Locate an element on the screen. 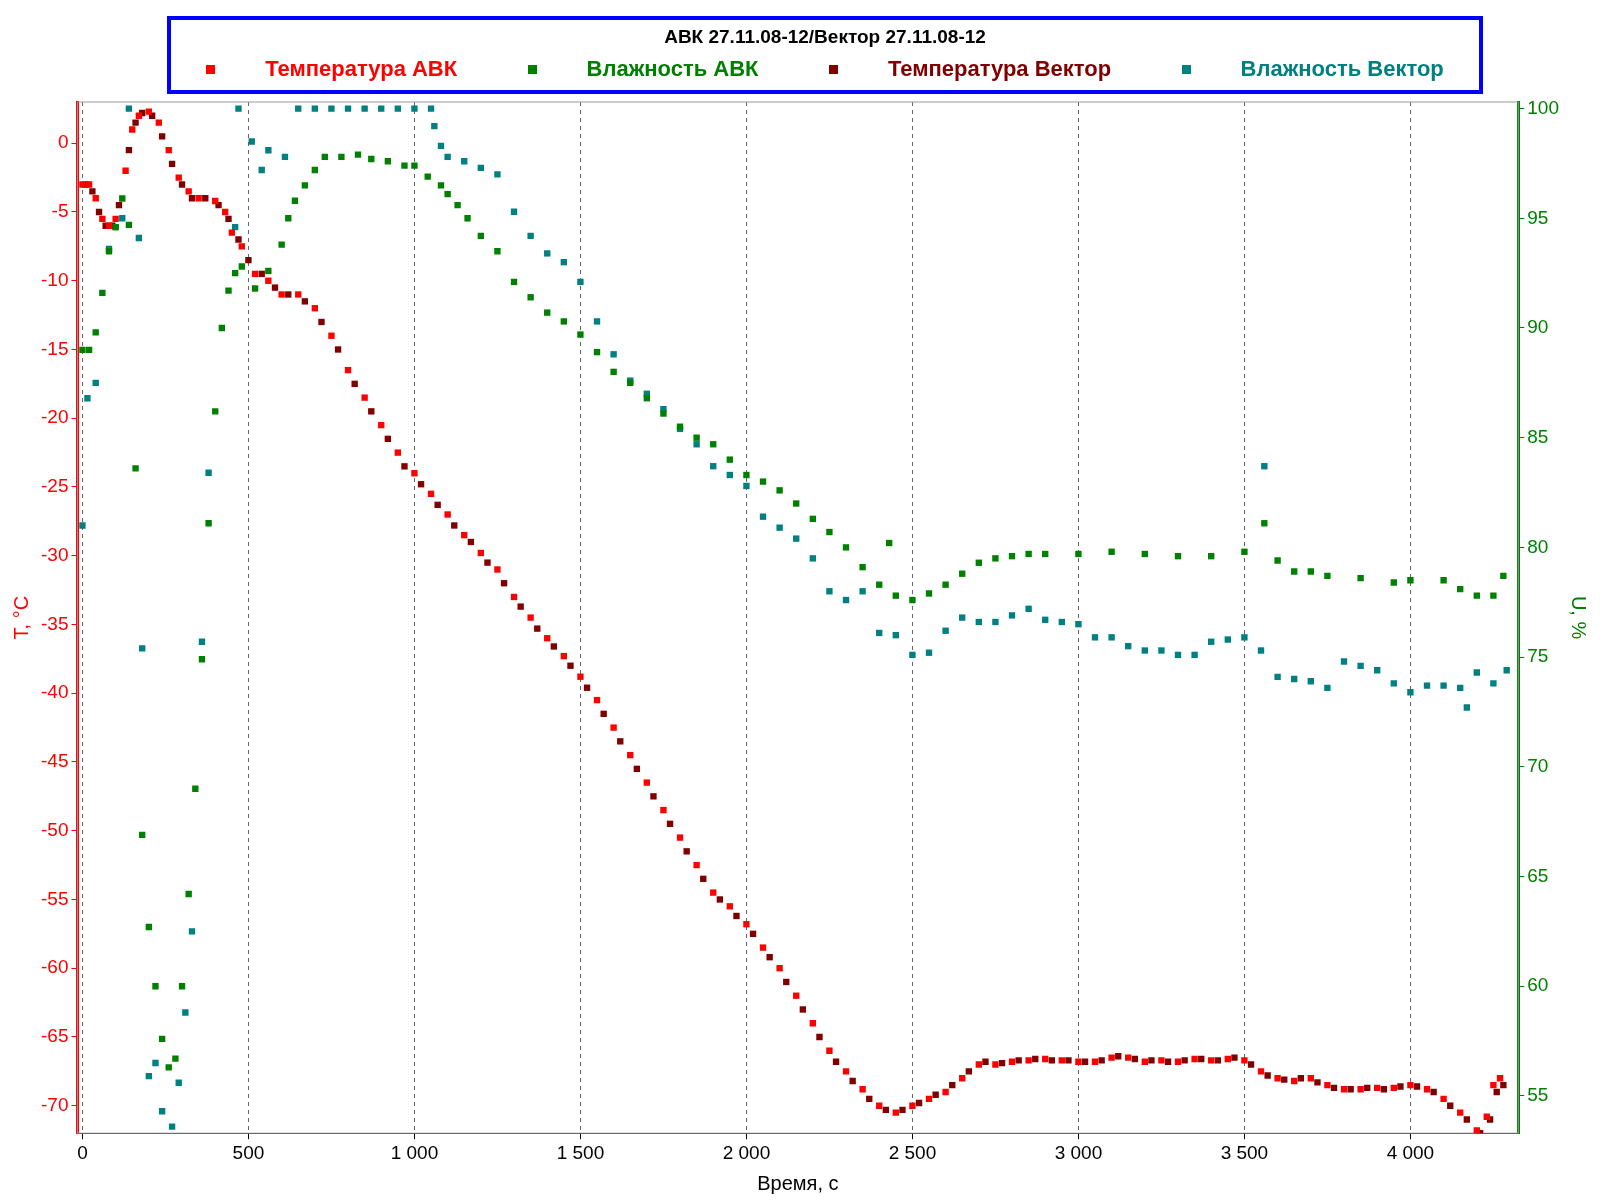  y-tick-label: -45 is located at coordinates (54, 761).